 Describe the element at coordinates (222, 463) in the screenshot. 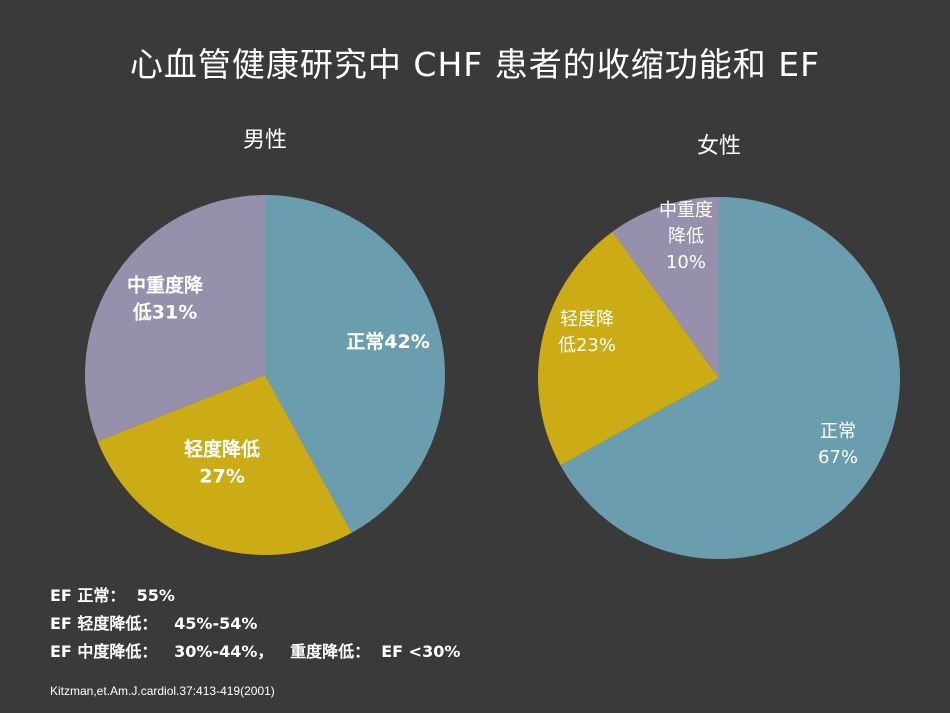

I see `slice-label-male-1: 轻度降低 27%` at that location.